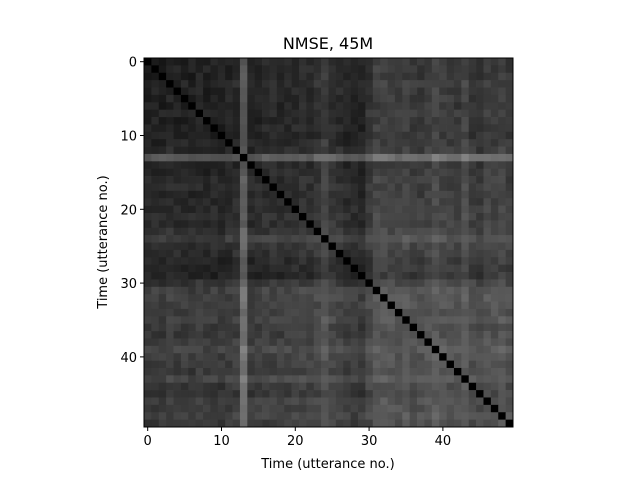  Describe the element at coordinates (103, 242) in the screenshot. I see `y-axis-label: Time (utterance no.)` at that location.